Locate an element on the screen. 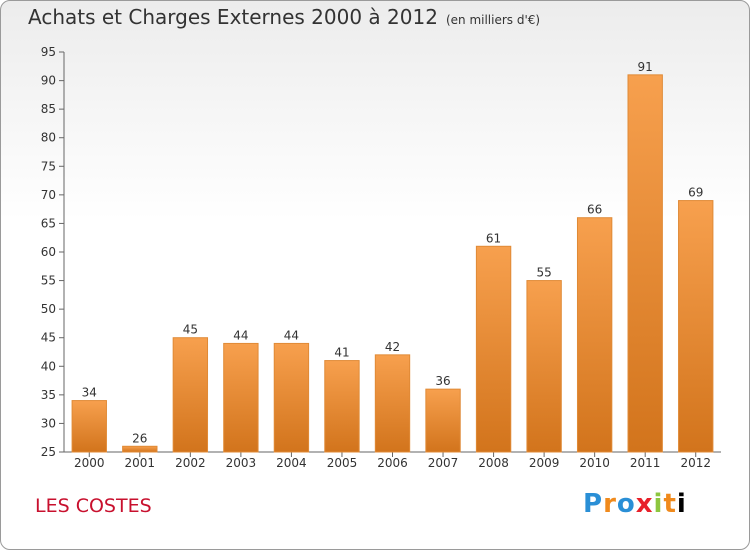  bar-value-label: 34 is located at coordinates (89, 393).